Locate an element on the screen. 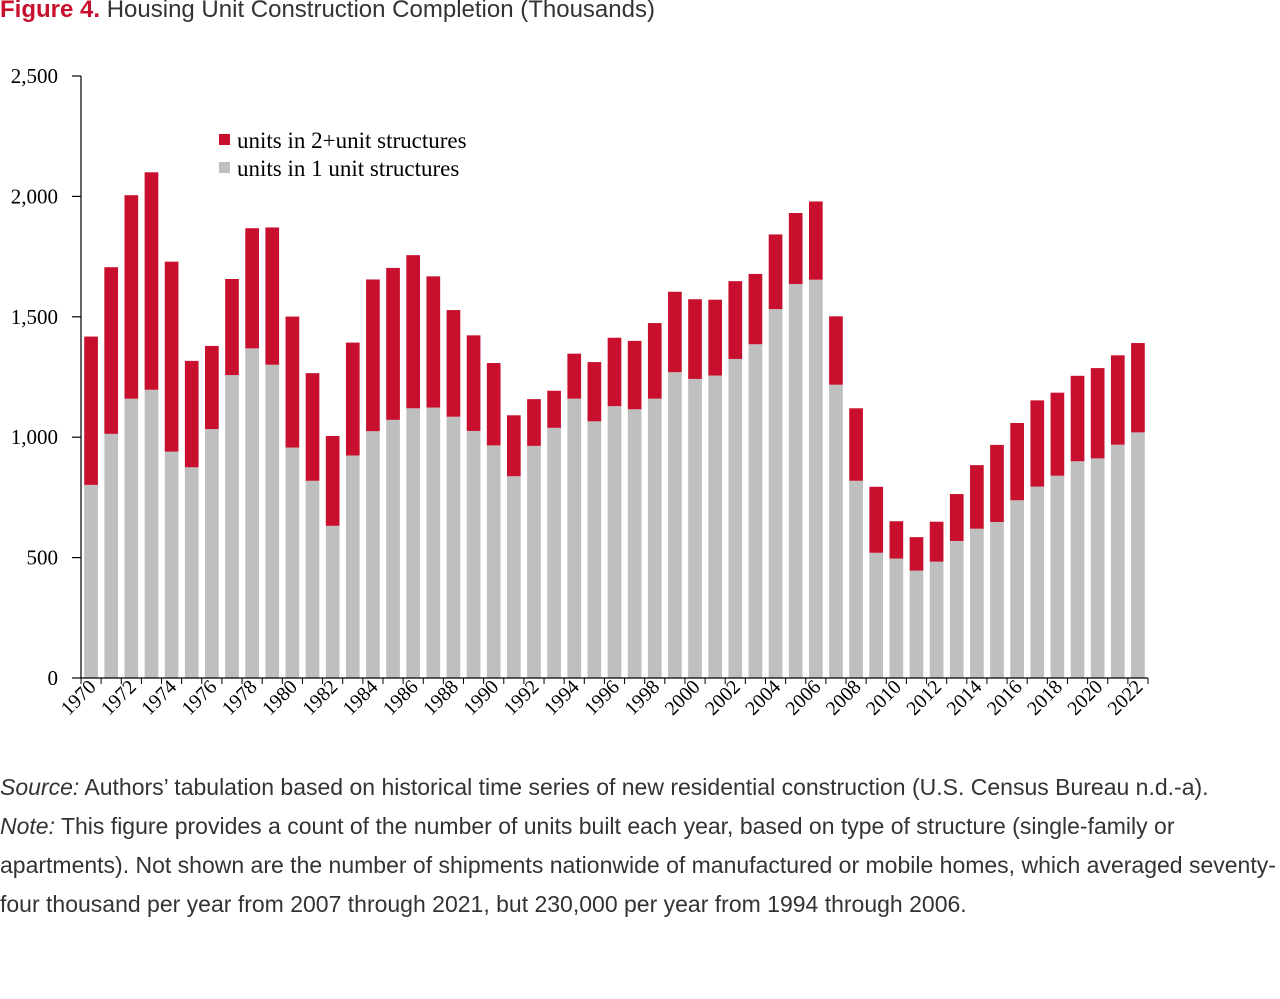  bar-multi-unit-1974 is located at coordinates (171, 356).